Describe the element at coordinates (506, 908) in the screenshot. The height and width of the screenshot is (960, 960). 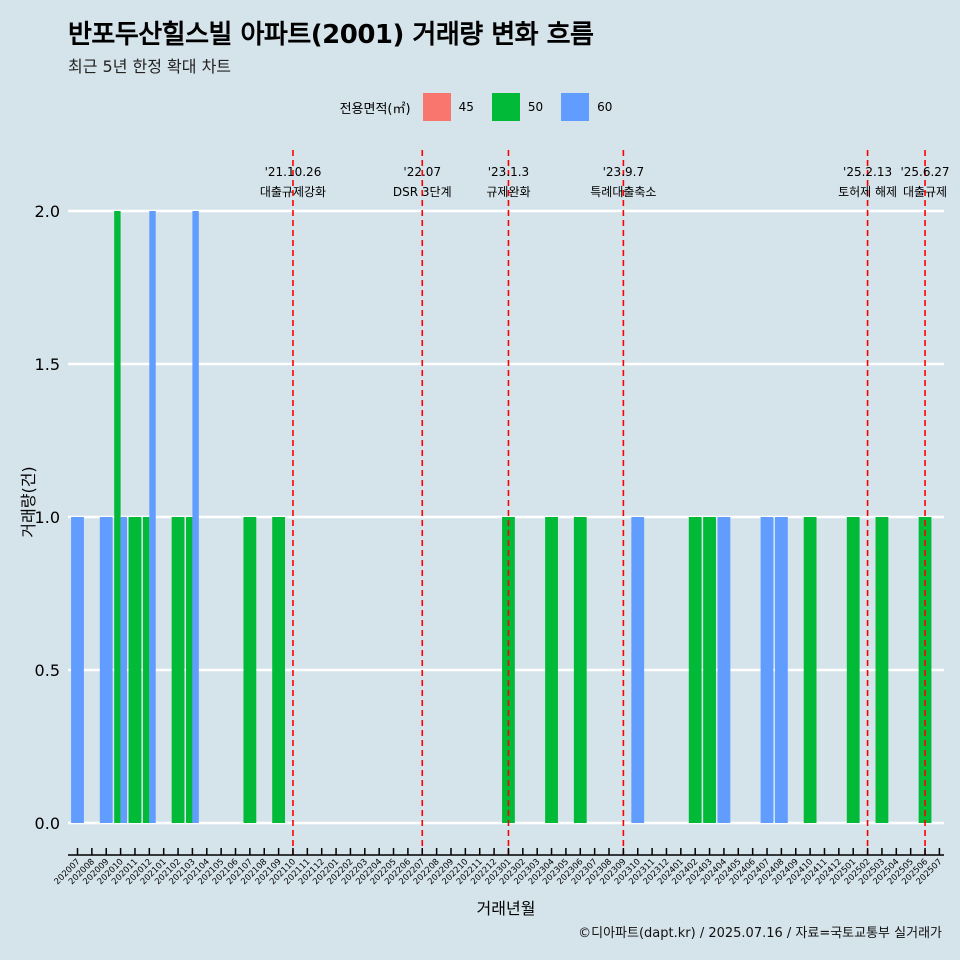
I see `x-axis-label: 거래년월` at that location.